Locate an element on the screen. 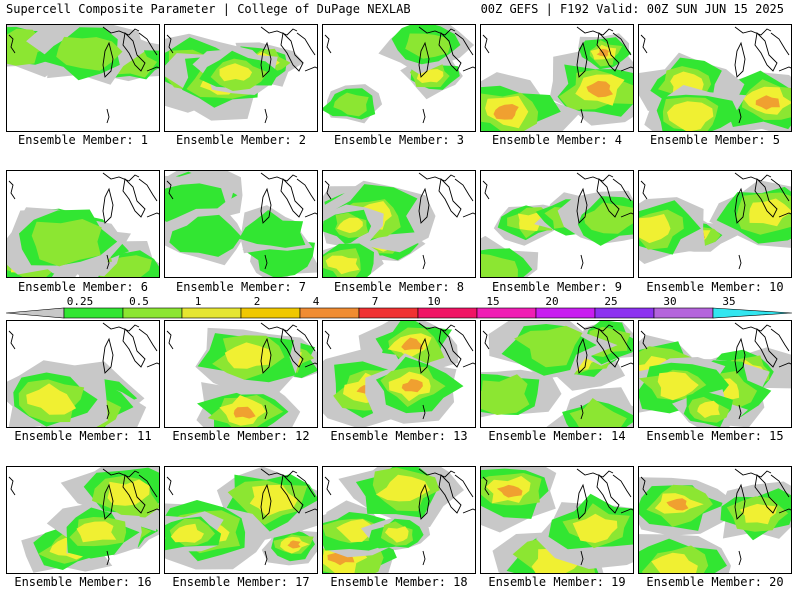  ensemble-member-label: Ensemble Member: 8 is located at coordinates (399, 287).